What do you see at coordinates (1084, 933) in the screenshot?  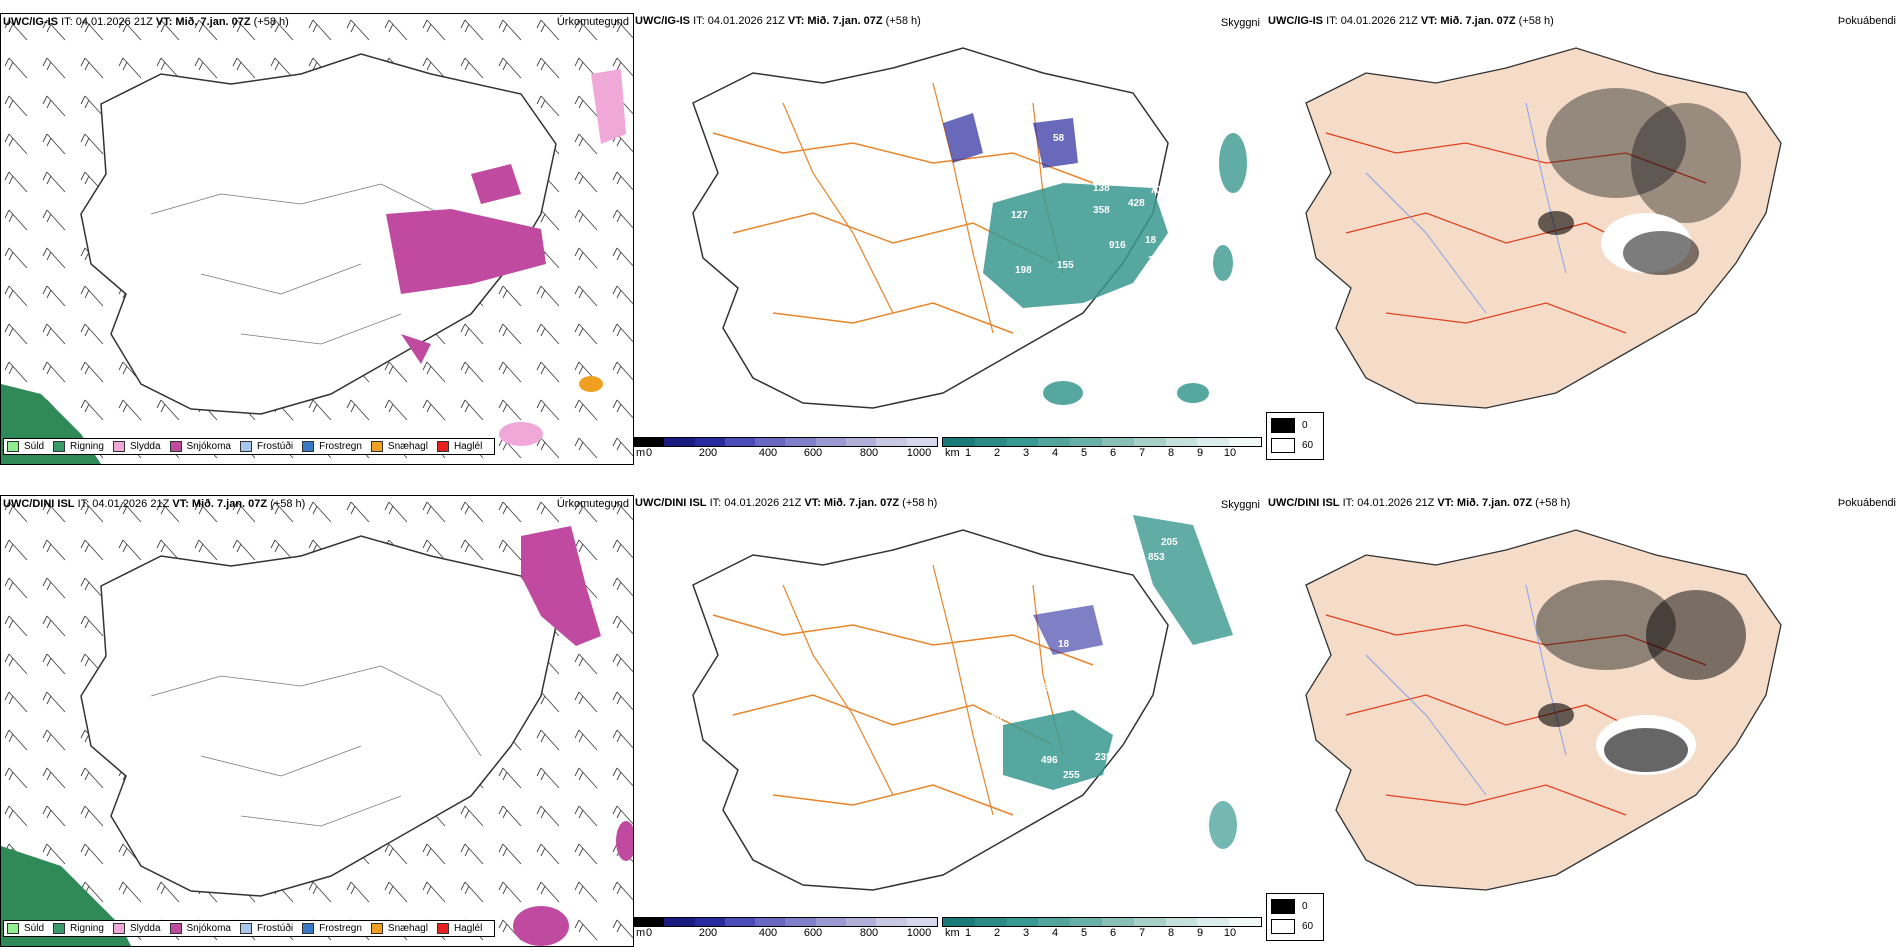 I see `vis-tick: 5` at bounding box center [1084, 933].